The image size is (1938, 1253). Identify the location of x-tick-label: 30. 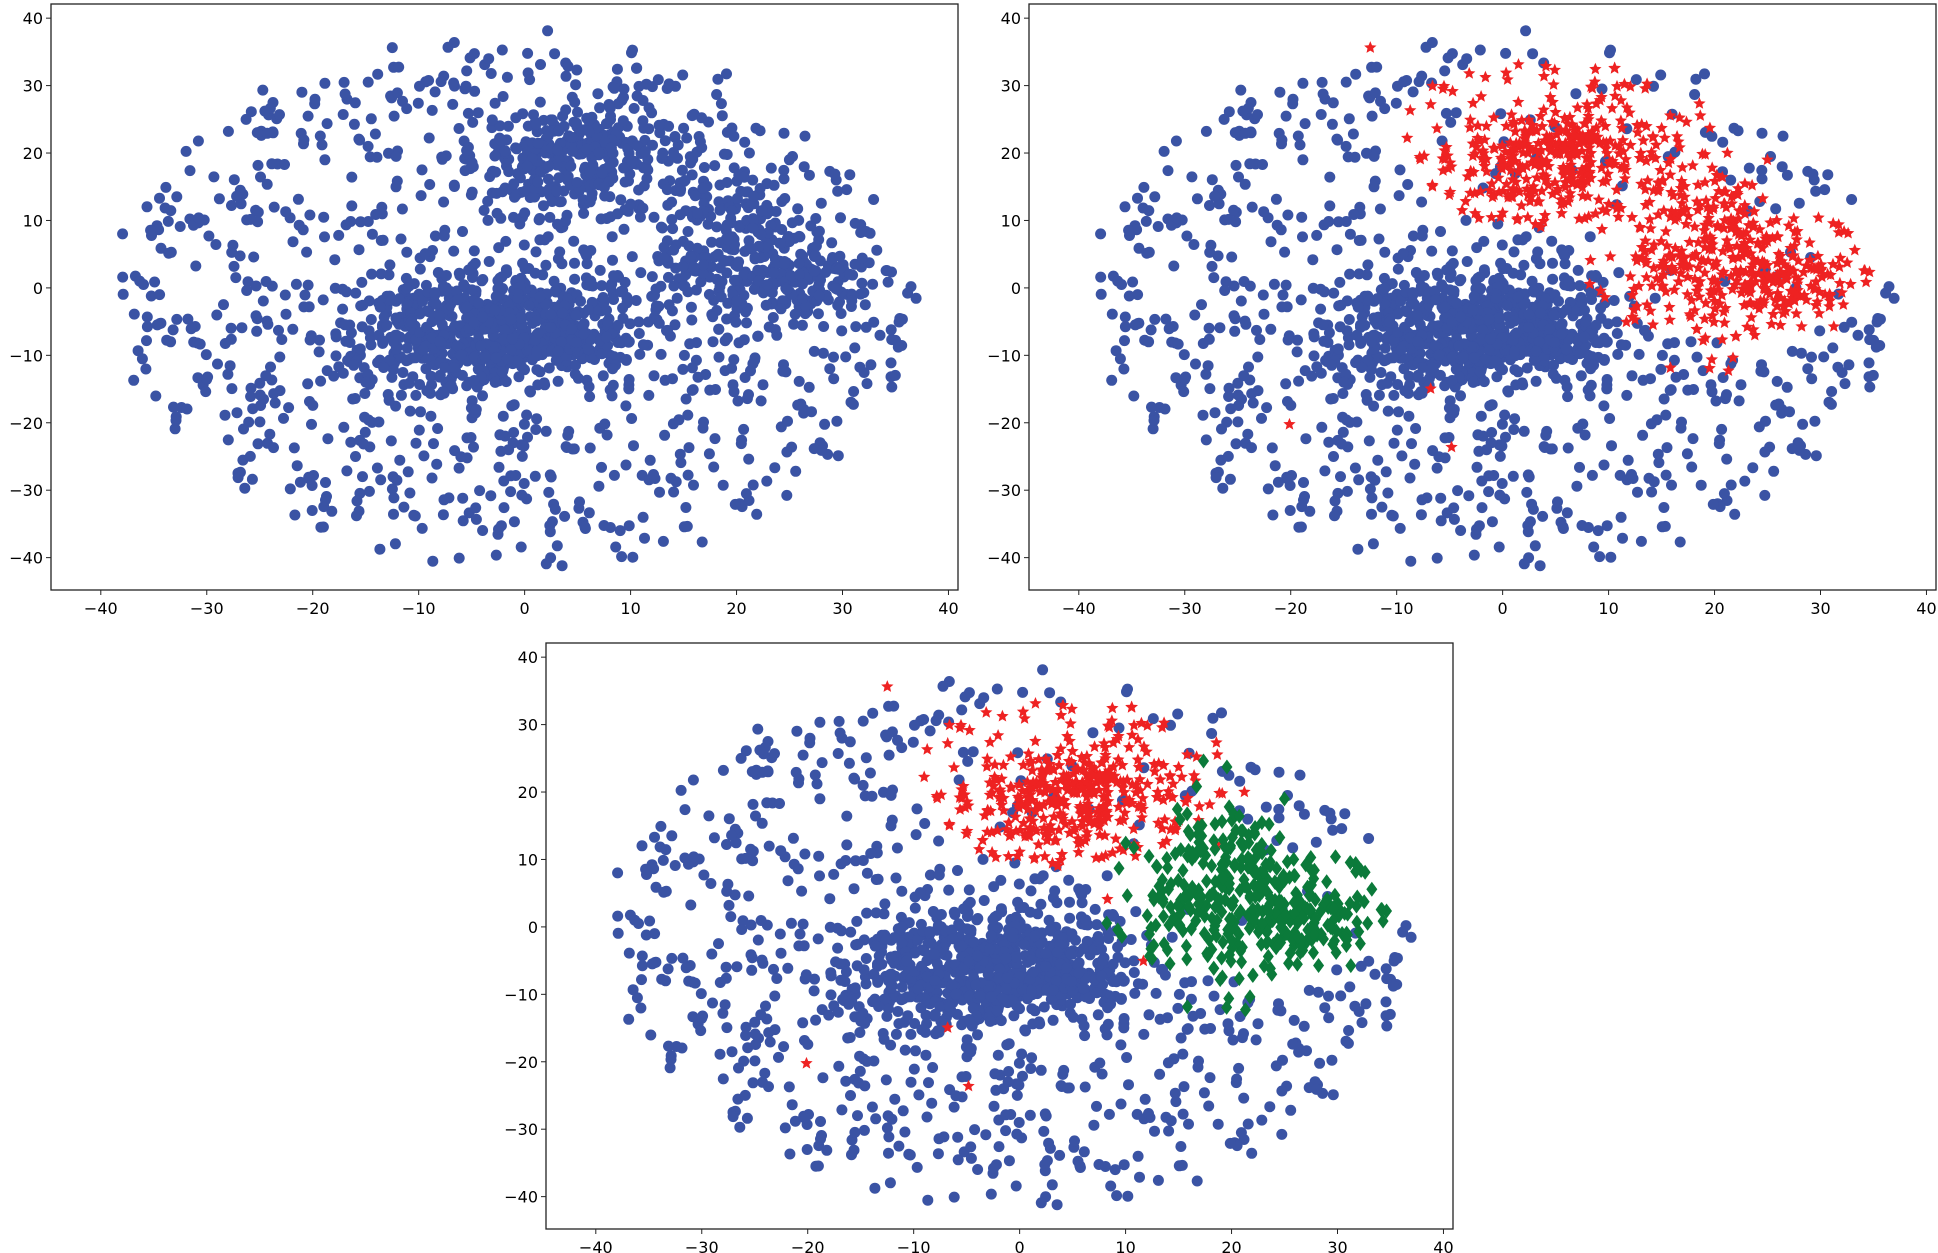
(1820, 608).